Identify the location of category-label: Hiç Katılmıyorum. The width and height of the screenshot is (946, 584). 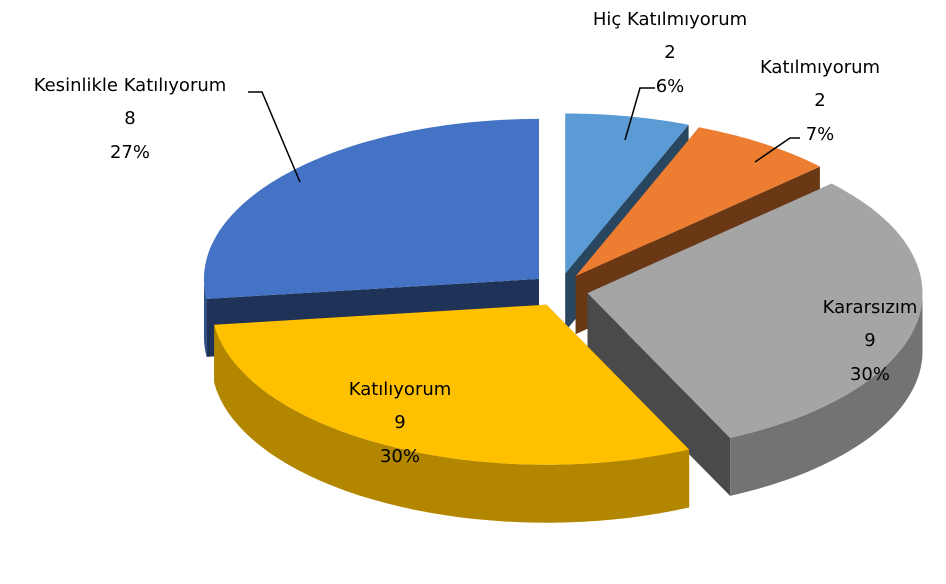
(670, 19).